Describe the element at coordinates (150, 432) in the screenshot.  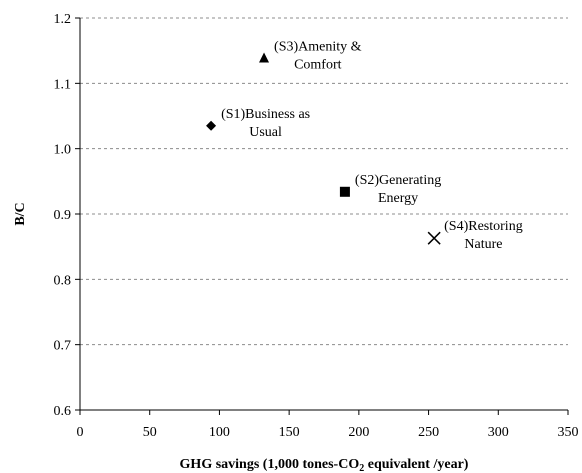
I see `x-tick-label: 50` at that location.